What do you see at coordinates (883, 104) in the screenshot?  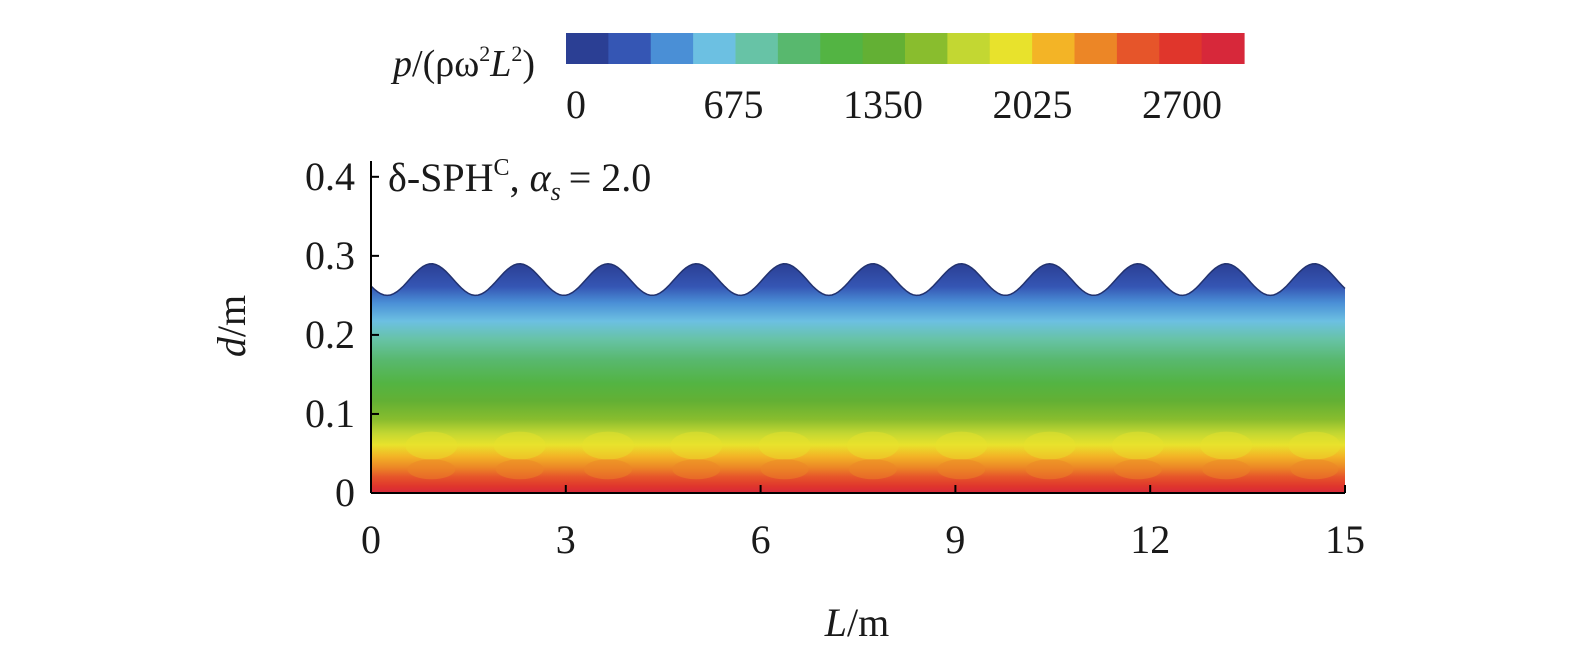 I see `colorbar-tick-label: 1350` at bounding box center [883, 104].